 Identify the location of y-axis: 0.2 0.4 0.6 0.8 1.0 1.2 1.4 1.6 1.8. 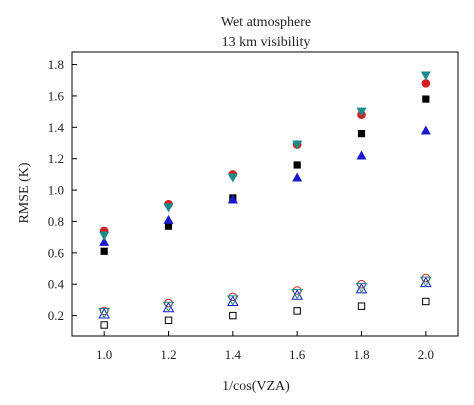
(62, 190).